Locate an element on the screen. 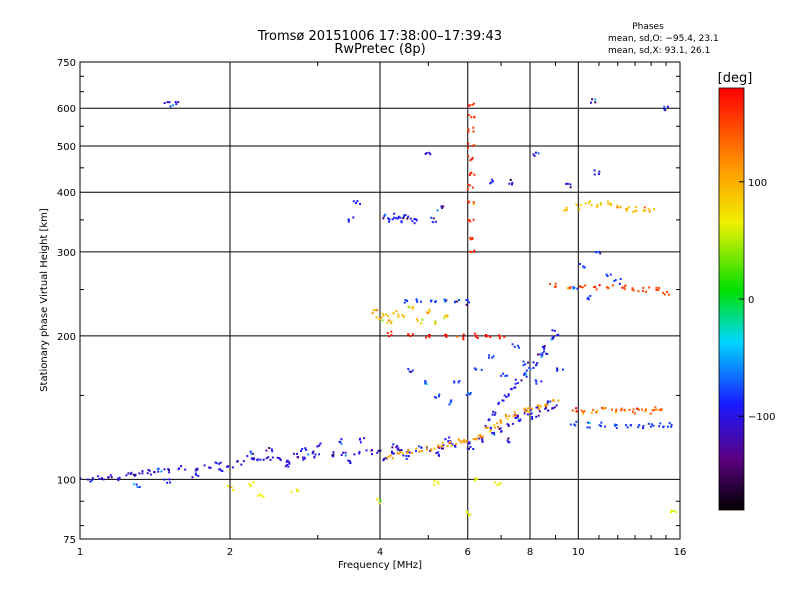  y-tick-label: 400 is located at coordinates (66, 193).